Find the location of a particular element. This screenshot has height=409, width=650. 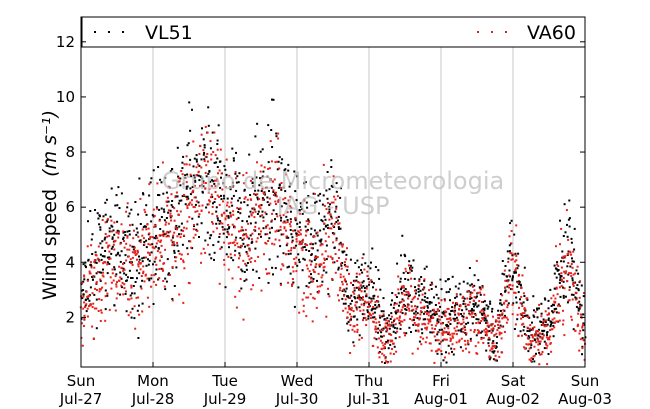

legend: VL51 VA60 is located at coordinates (333, 32).